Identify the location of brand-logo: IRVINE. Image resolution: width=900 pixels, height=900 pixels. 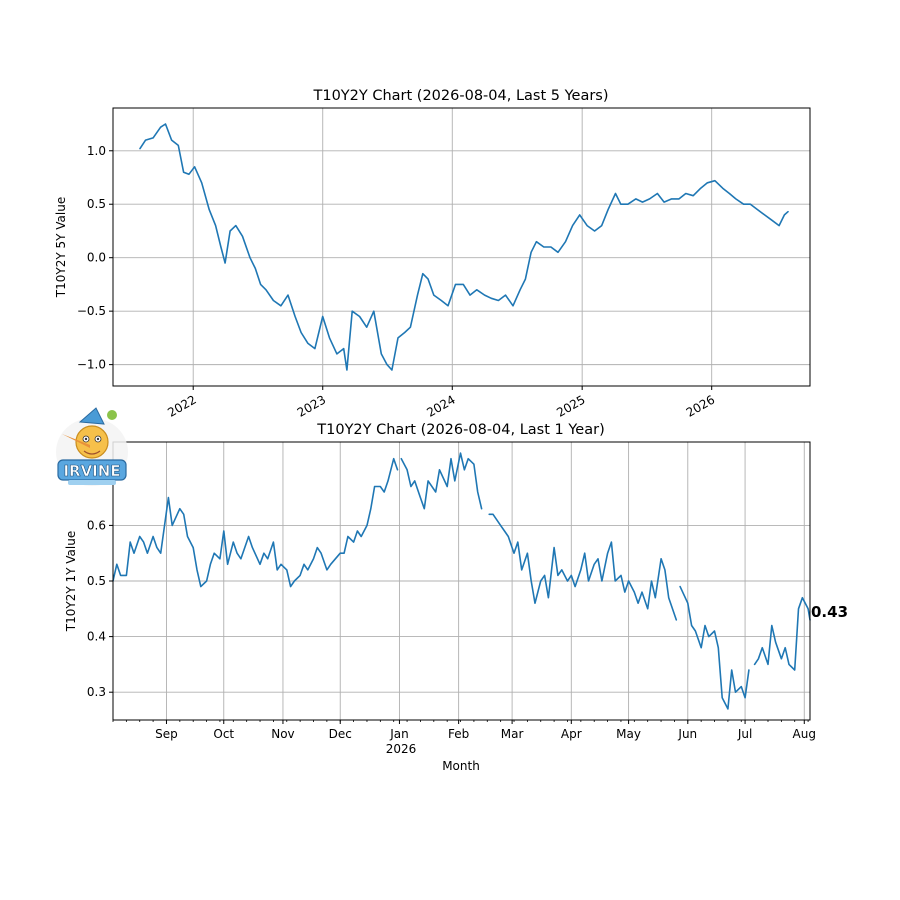
(92, 446).